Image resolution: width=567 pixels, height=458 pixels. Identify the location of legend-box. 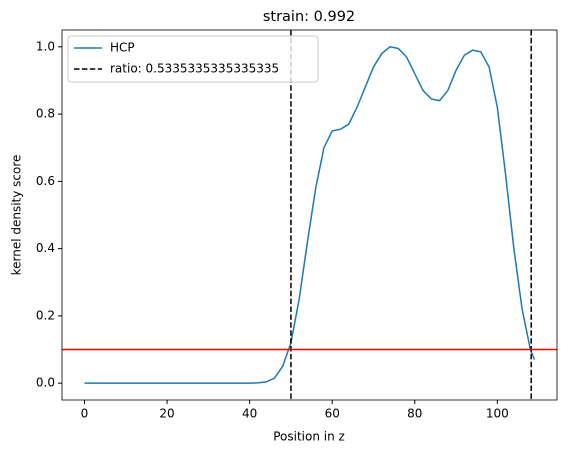
(193, 59).